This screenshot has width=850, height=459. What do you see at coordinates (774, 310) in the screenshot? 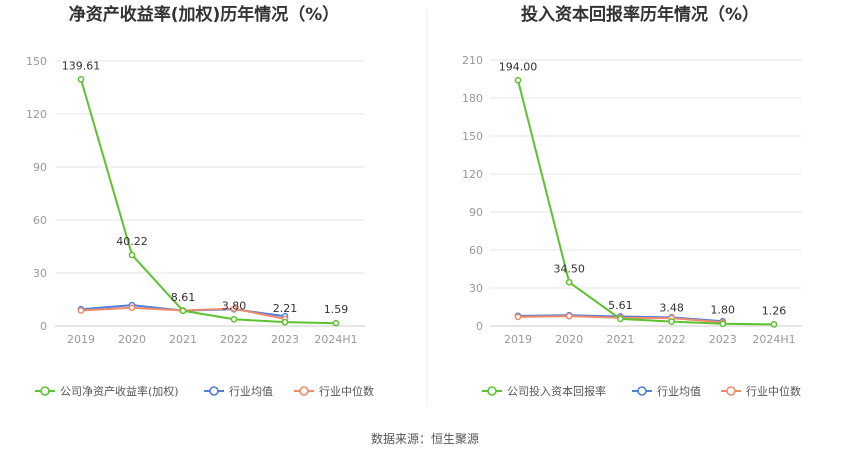
I see `data-label: 1.26` at bounding box center [774, 310].